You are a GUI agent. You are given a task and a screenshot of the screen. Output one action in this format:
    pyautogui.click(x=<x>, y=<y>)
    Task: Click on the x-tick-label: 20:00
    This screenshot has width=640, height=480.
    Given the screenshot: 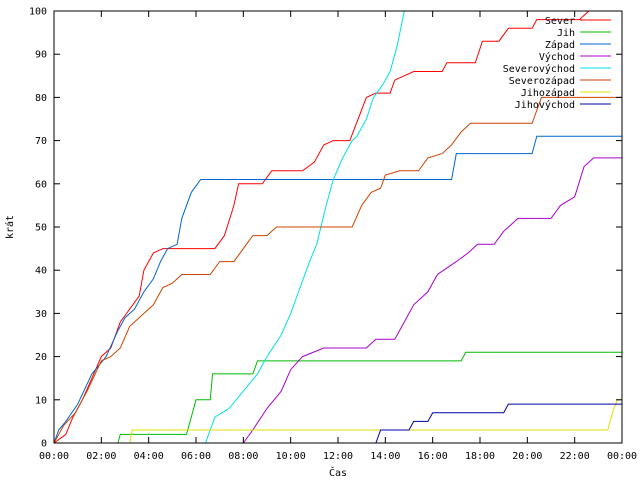 What is the action you would take?
    pyautogui.click(x=527, y=456)
    